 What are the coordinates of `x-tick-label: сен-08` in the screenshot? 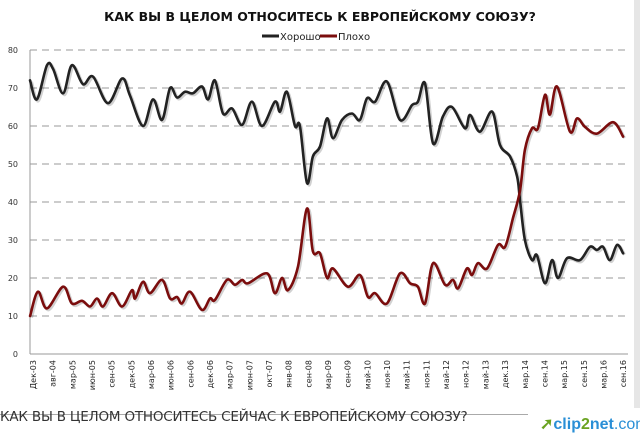 It's located at (308, 374).